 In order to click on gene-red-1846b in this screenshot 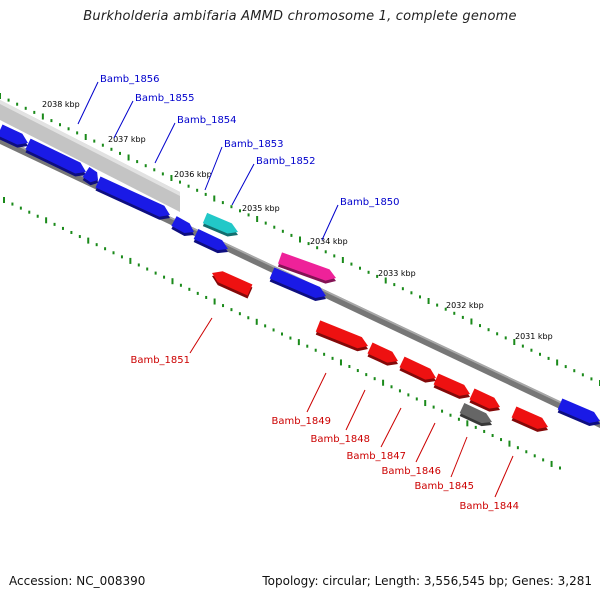, I will do `click(484, 400)`.